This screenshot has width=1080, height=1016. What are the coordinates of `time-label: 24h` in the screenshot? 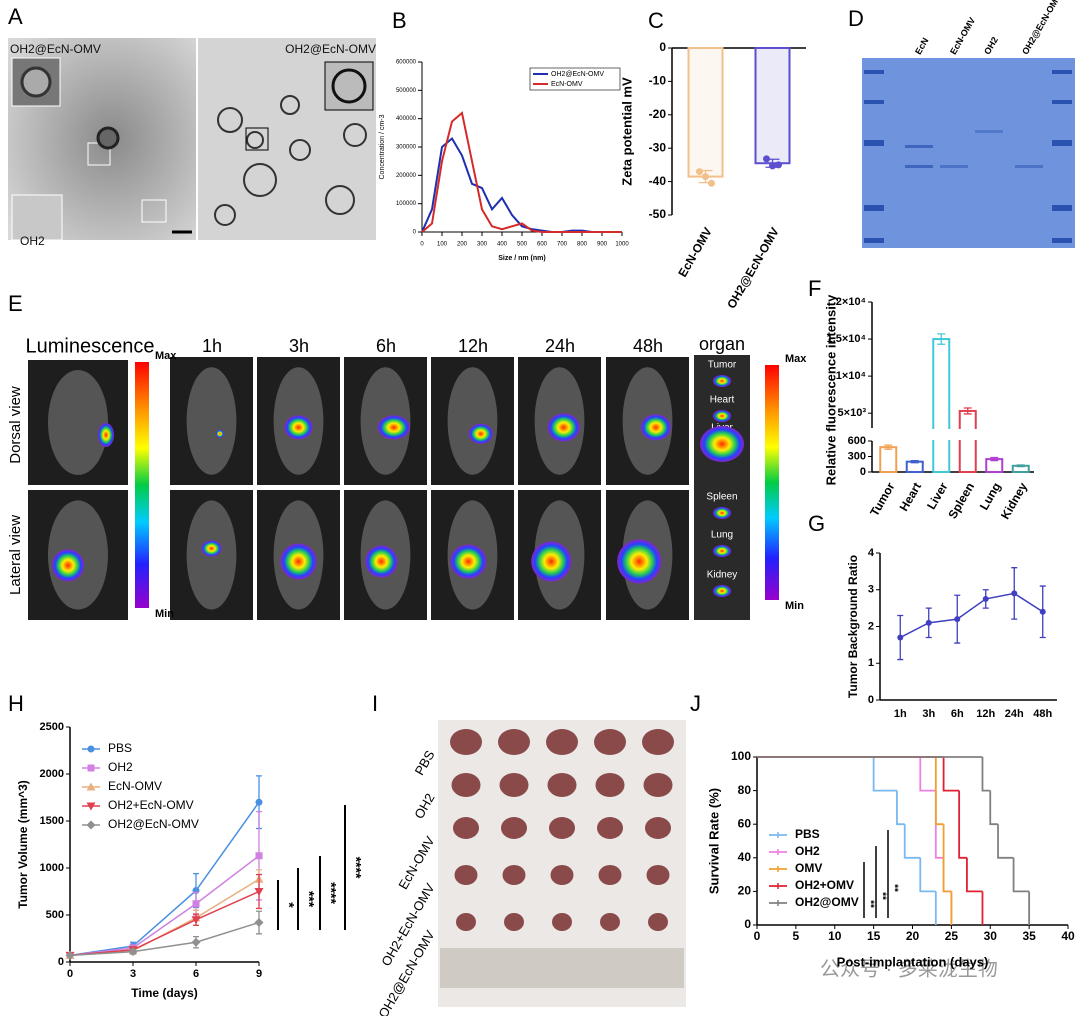 It's located at (560, 346).